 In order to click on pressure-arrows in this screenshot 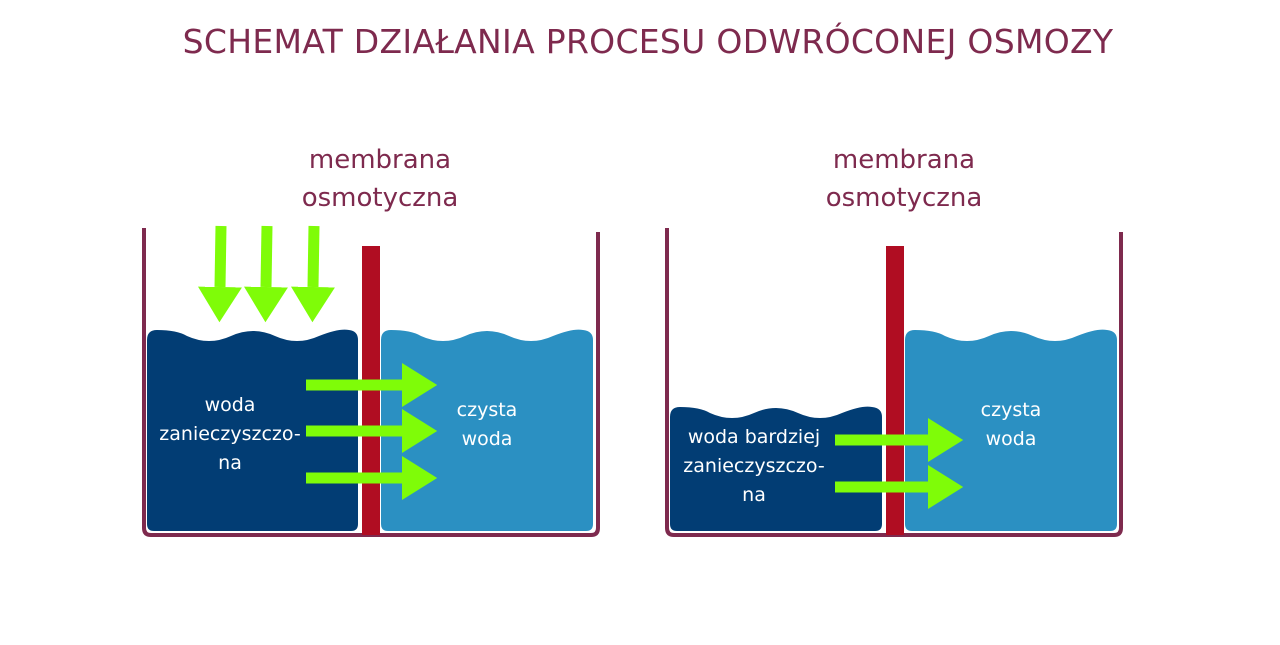, I will do `click(266, 274)`.